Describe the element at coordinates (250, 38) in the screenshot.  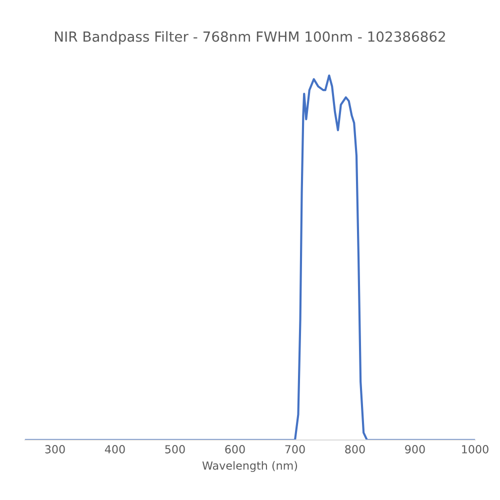
I see `chart-title: NIR Bandpass Filter - 768nm FWHM 100nm - 102386862` at that location.